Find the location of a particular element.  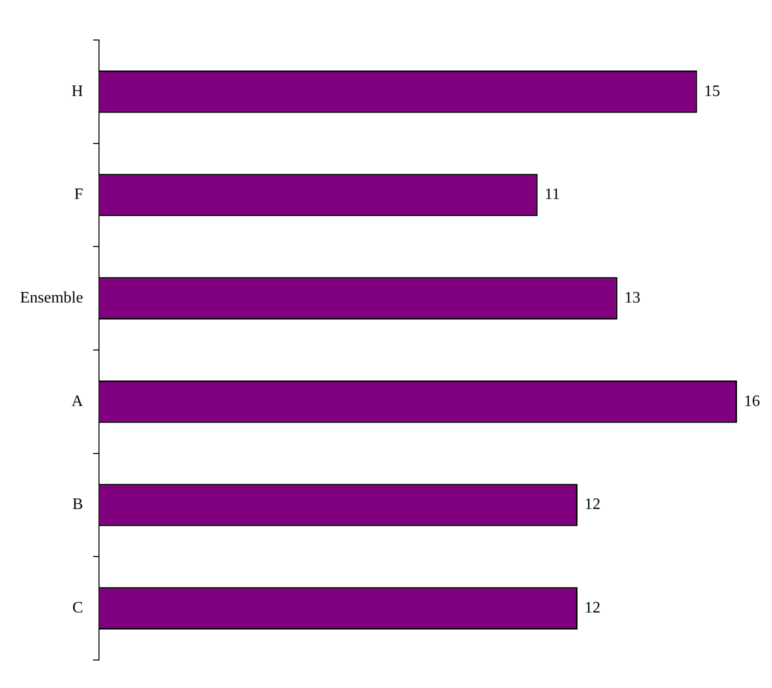

y-tick-label: A is located at coordinates (78, 401).